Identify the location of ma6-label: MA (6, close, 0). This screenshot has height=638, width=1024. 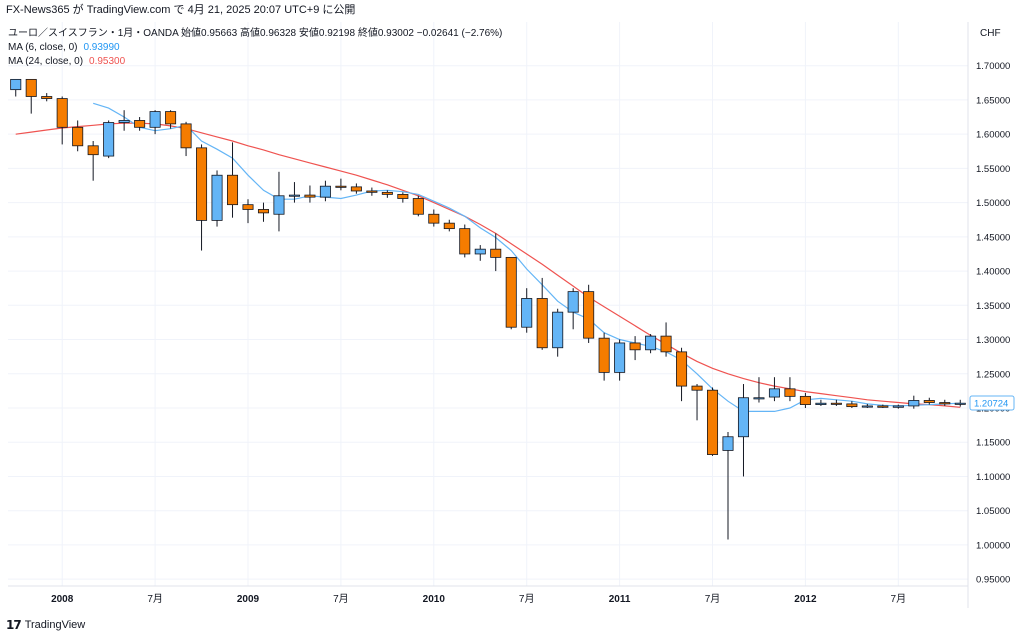
(43, 47).